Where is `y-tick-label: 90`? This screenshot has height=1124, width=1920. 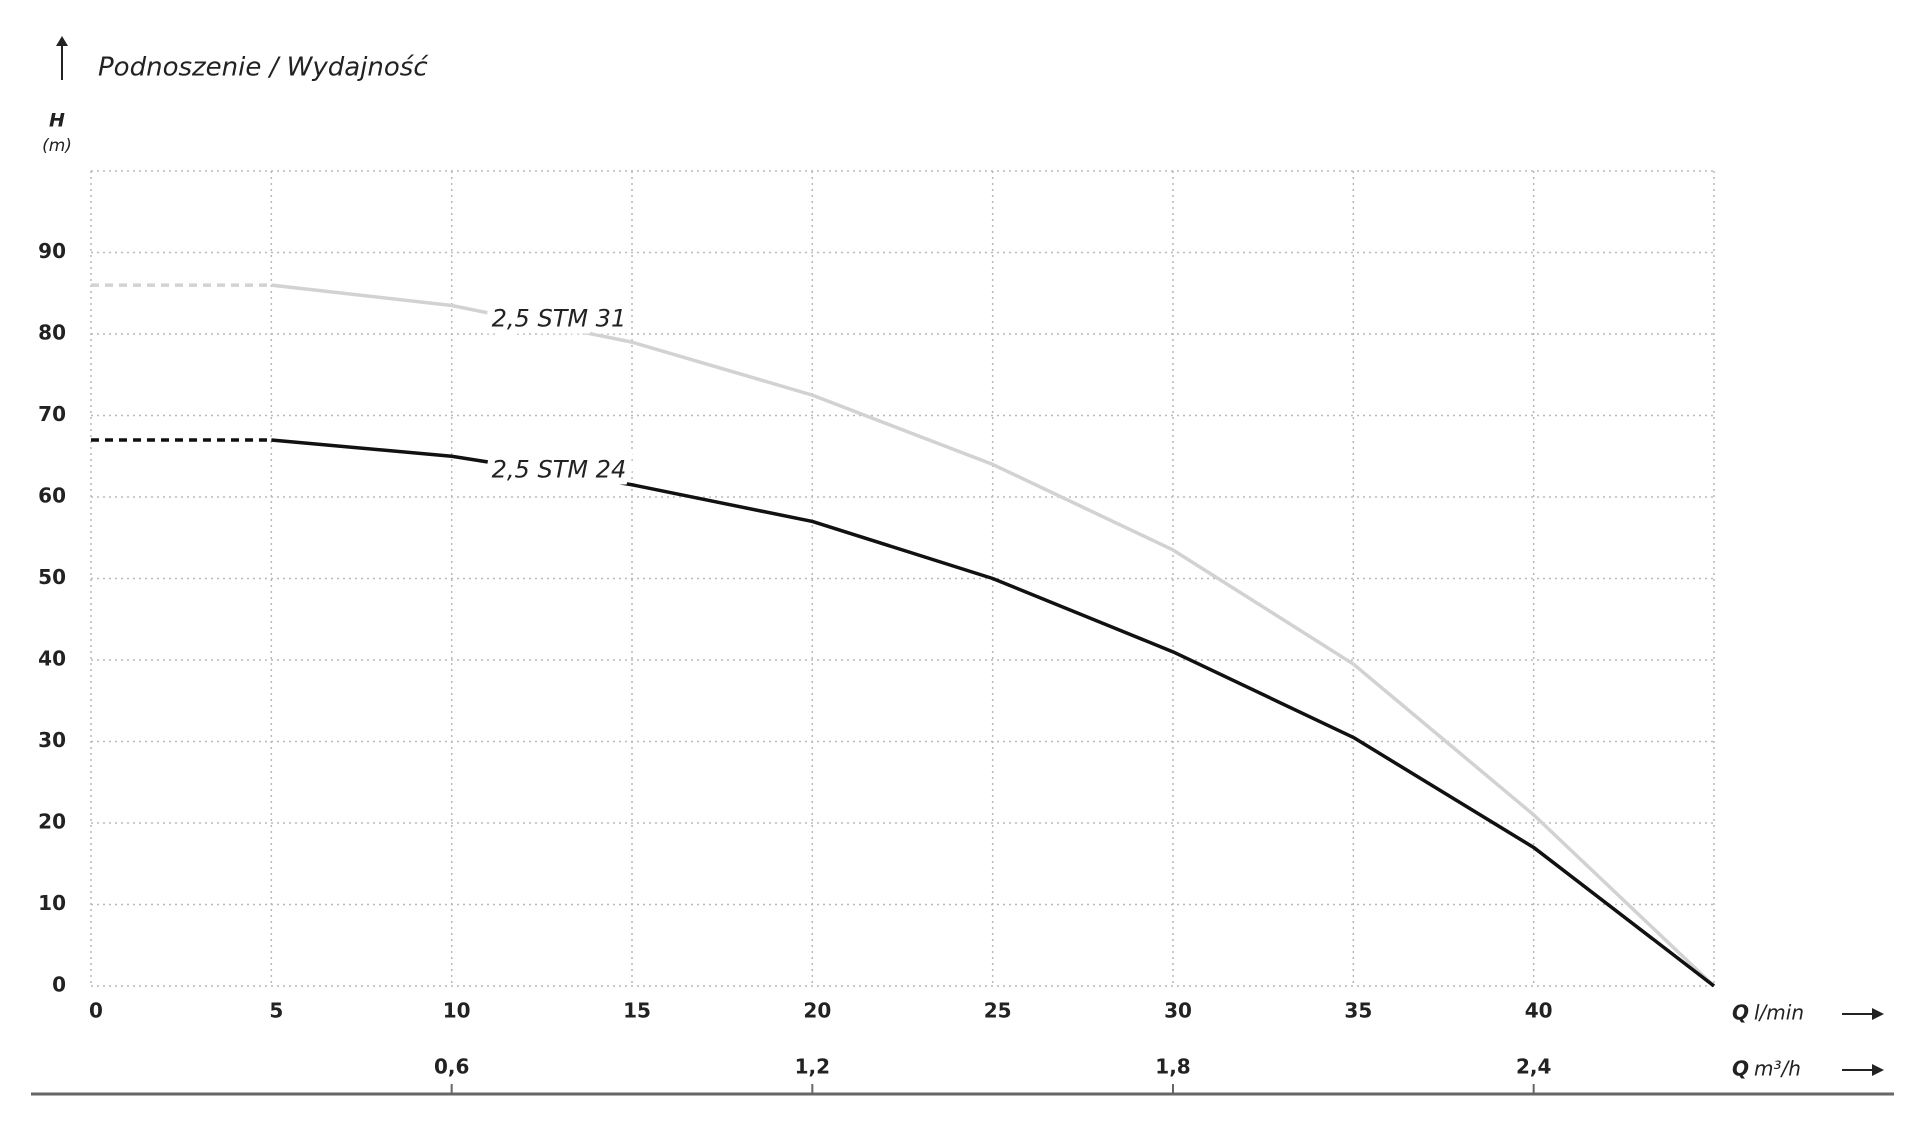
y-tick-label: 90 is located at coordinates (52, 251).